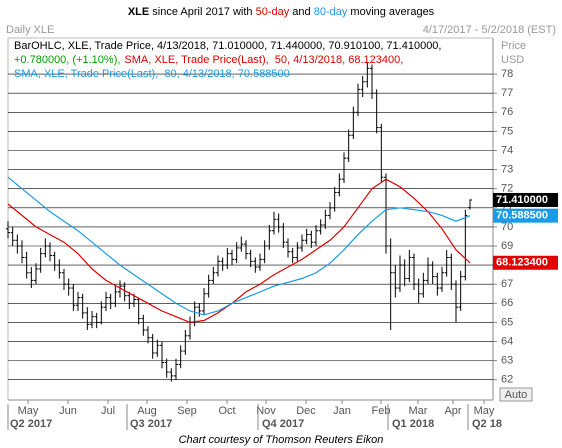 The height and width of the screenshot is (448, 562). Describe the element at coordinates (507, 341) in the screenshot. I see `y-tick-label: 64` at that location.